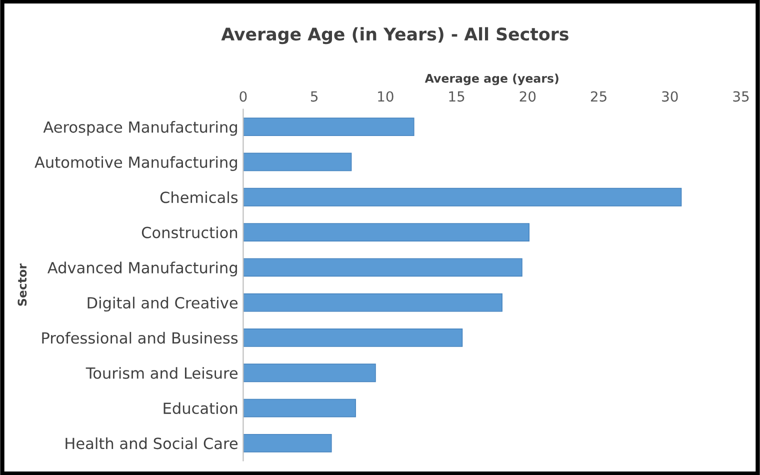  I want to click on y-tick-label: Professional and Business, so click(140, 338).